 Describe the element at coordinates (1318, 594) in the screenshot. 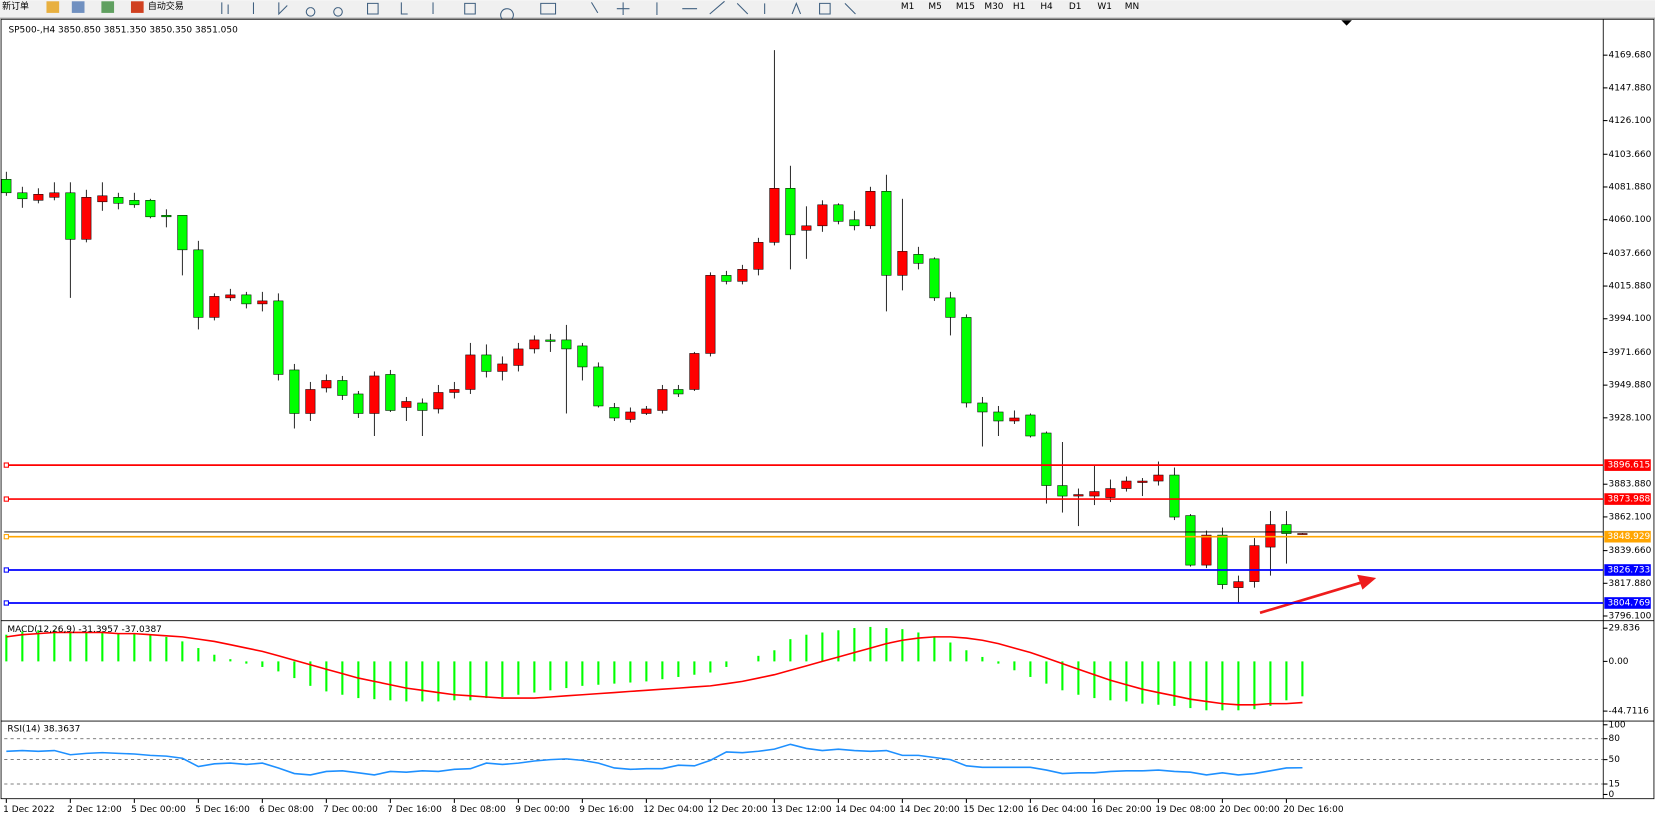

I see `annotation-arrow` at that location.